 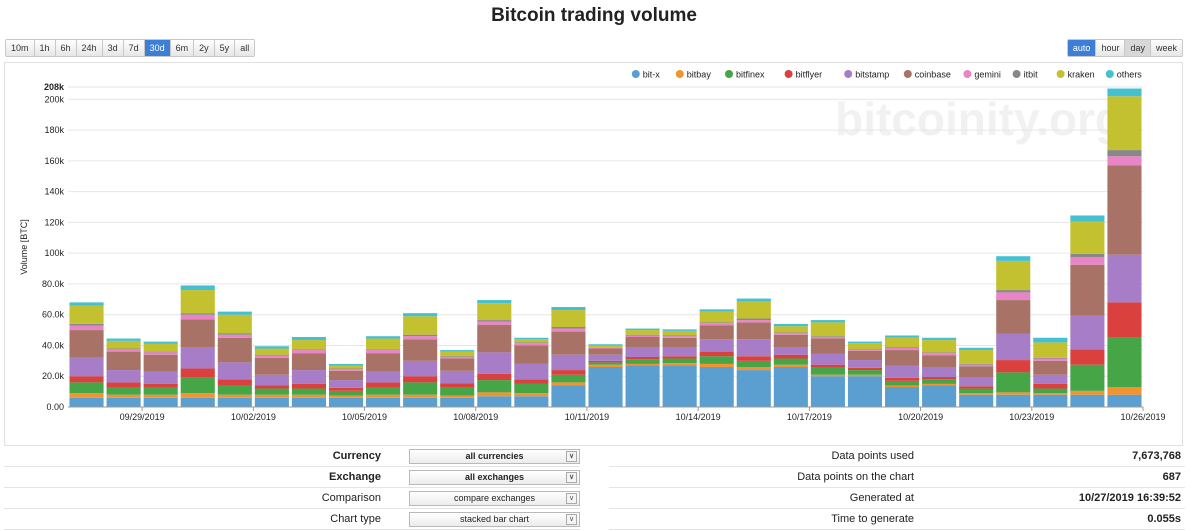 What do you see at coordinates (292, 456) in the screenshot?
I see `setting-row-currency: Currency all currencies ∨` at bounding box center [292, 456].